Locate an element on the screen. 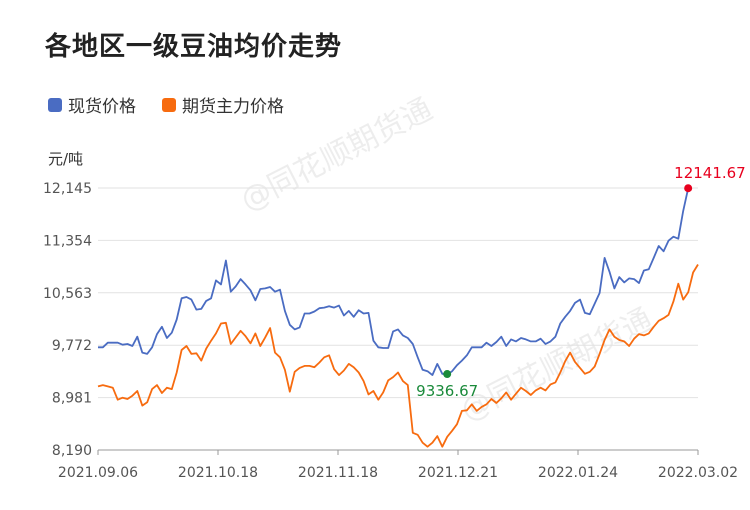  x-tick-label: 2022.01.24 is located at coordinates (578, 473).